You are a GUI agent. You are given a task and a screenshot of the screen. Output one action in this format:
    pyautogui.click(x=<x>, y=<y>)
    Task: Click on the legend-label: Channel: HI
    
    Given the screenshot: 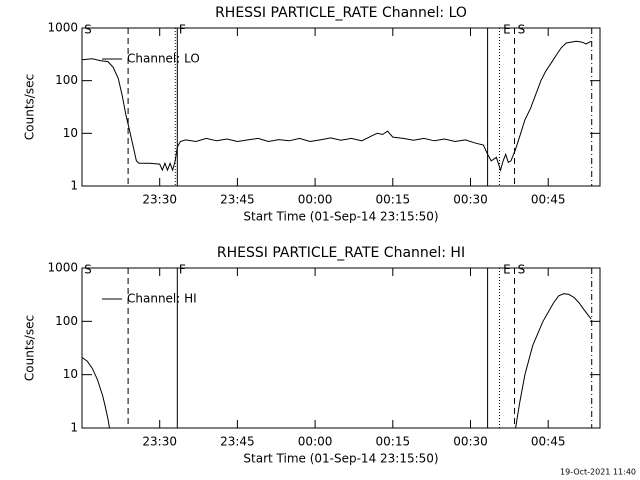 What is the action you would take?
    pyautogui.click(x=162, y=299)
    